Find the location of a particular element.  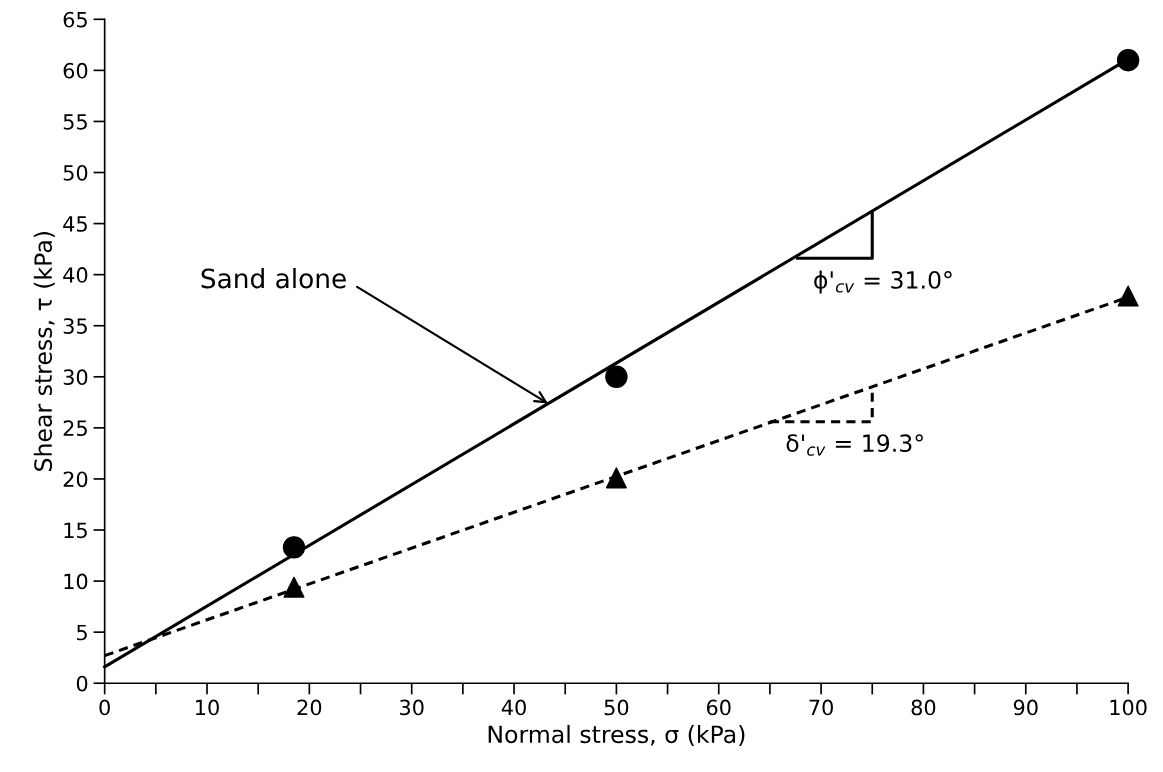

y-tick-label: 5 is located at coordinates (82, 632).